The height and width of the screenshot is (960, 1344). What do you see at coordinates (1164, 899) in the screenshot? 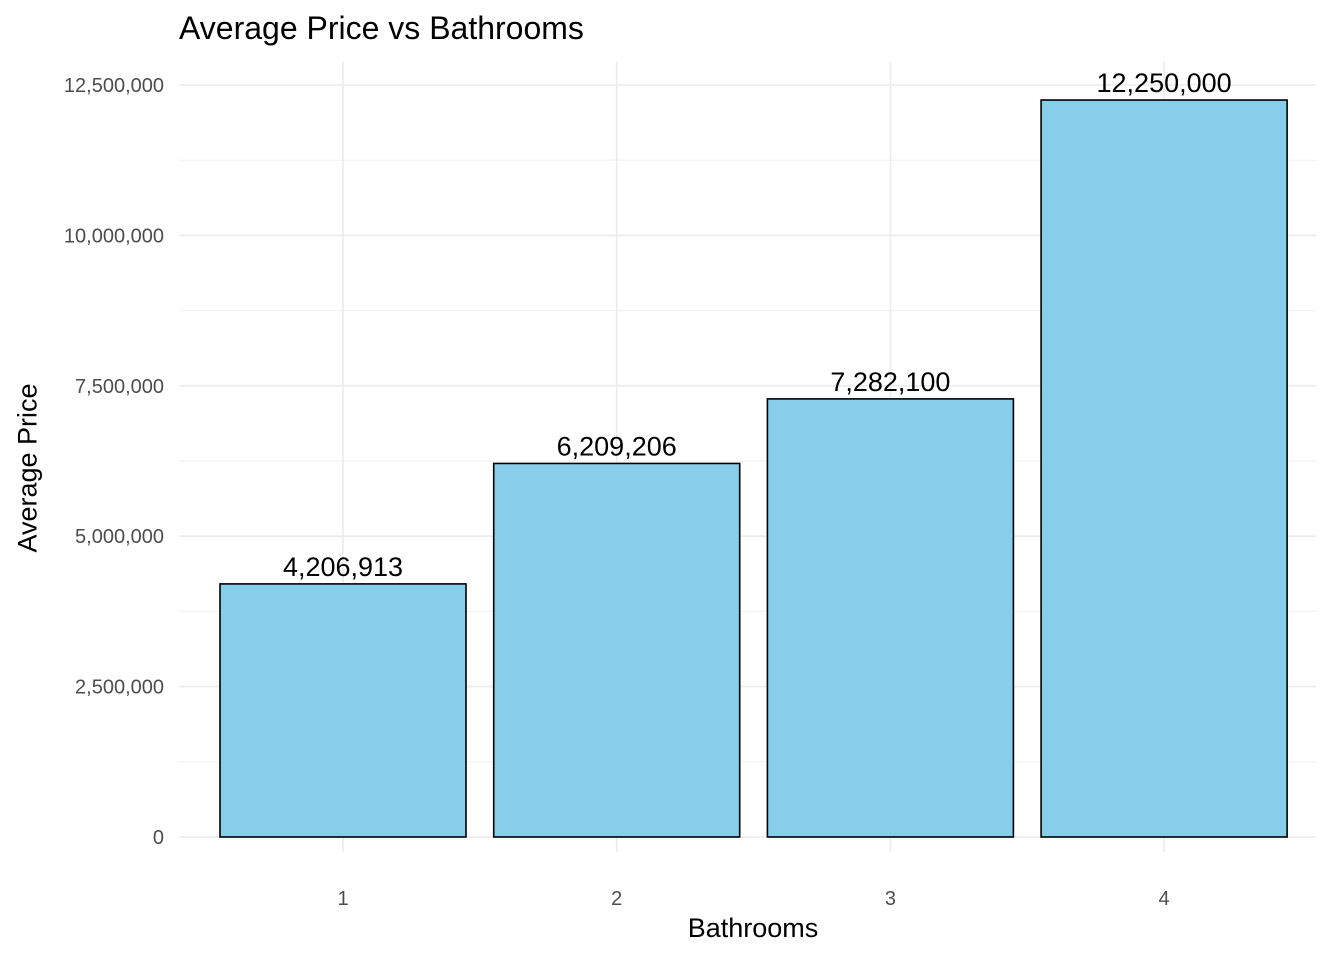
I see `x-tick-label: 4` at bounding box center [1164, 899].